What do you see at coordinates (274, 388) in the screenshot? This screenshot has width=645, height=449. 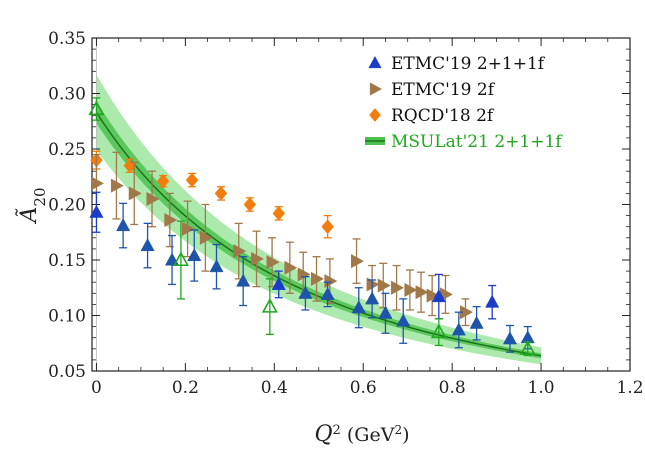 I see `x-tick-label: 0.4` at bounding box center [274, 388].